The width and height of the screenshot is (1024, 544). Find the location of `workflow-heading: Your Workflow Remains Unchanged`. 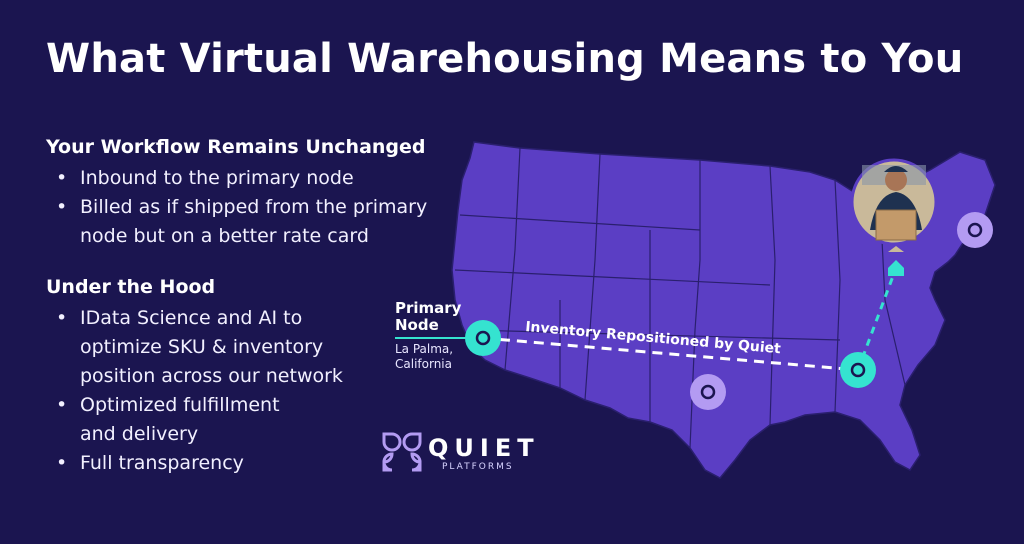

workflow-heading: Your Workflow Remains Unchanged is located at coordinates (236, 147).